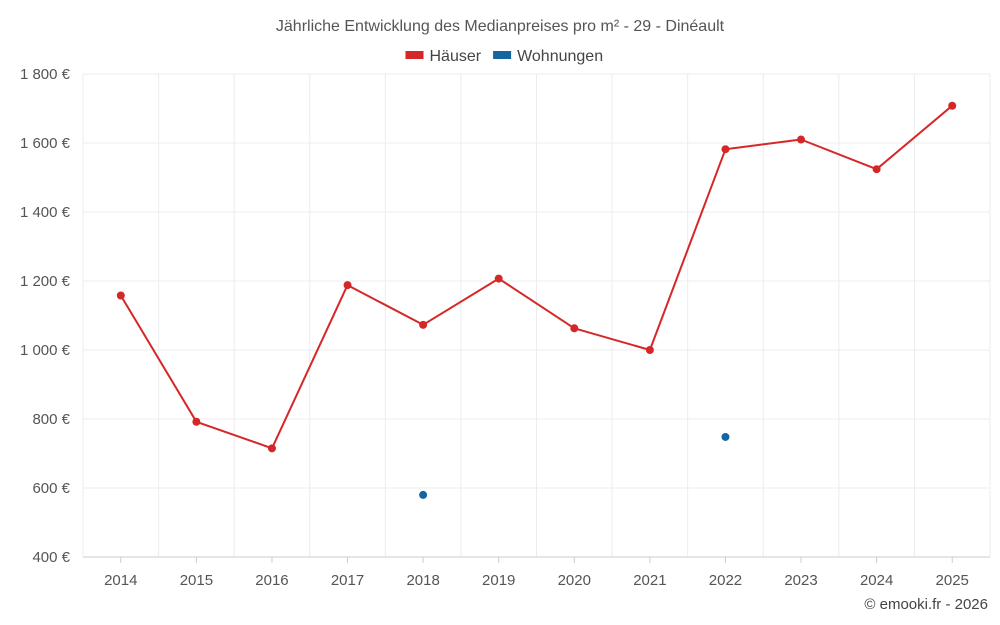  Describe the element at coordinates (422, 580) in the screenshot. I see `x-tick-label: 2018` at that location.